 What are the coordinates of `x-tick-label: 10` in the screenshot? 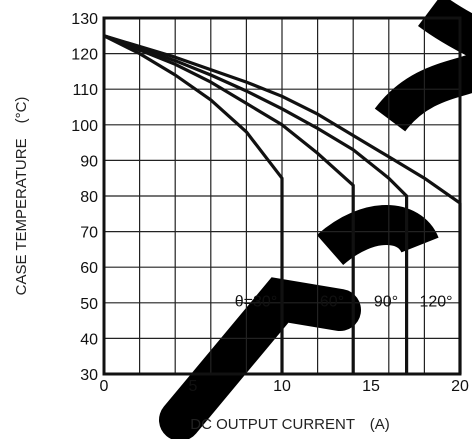 It's located at (282, 386).